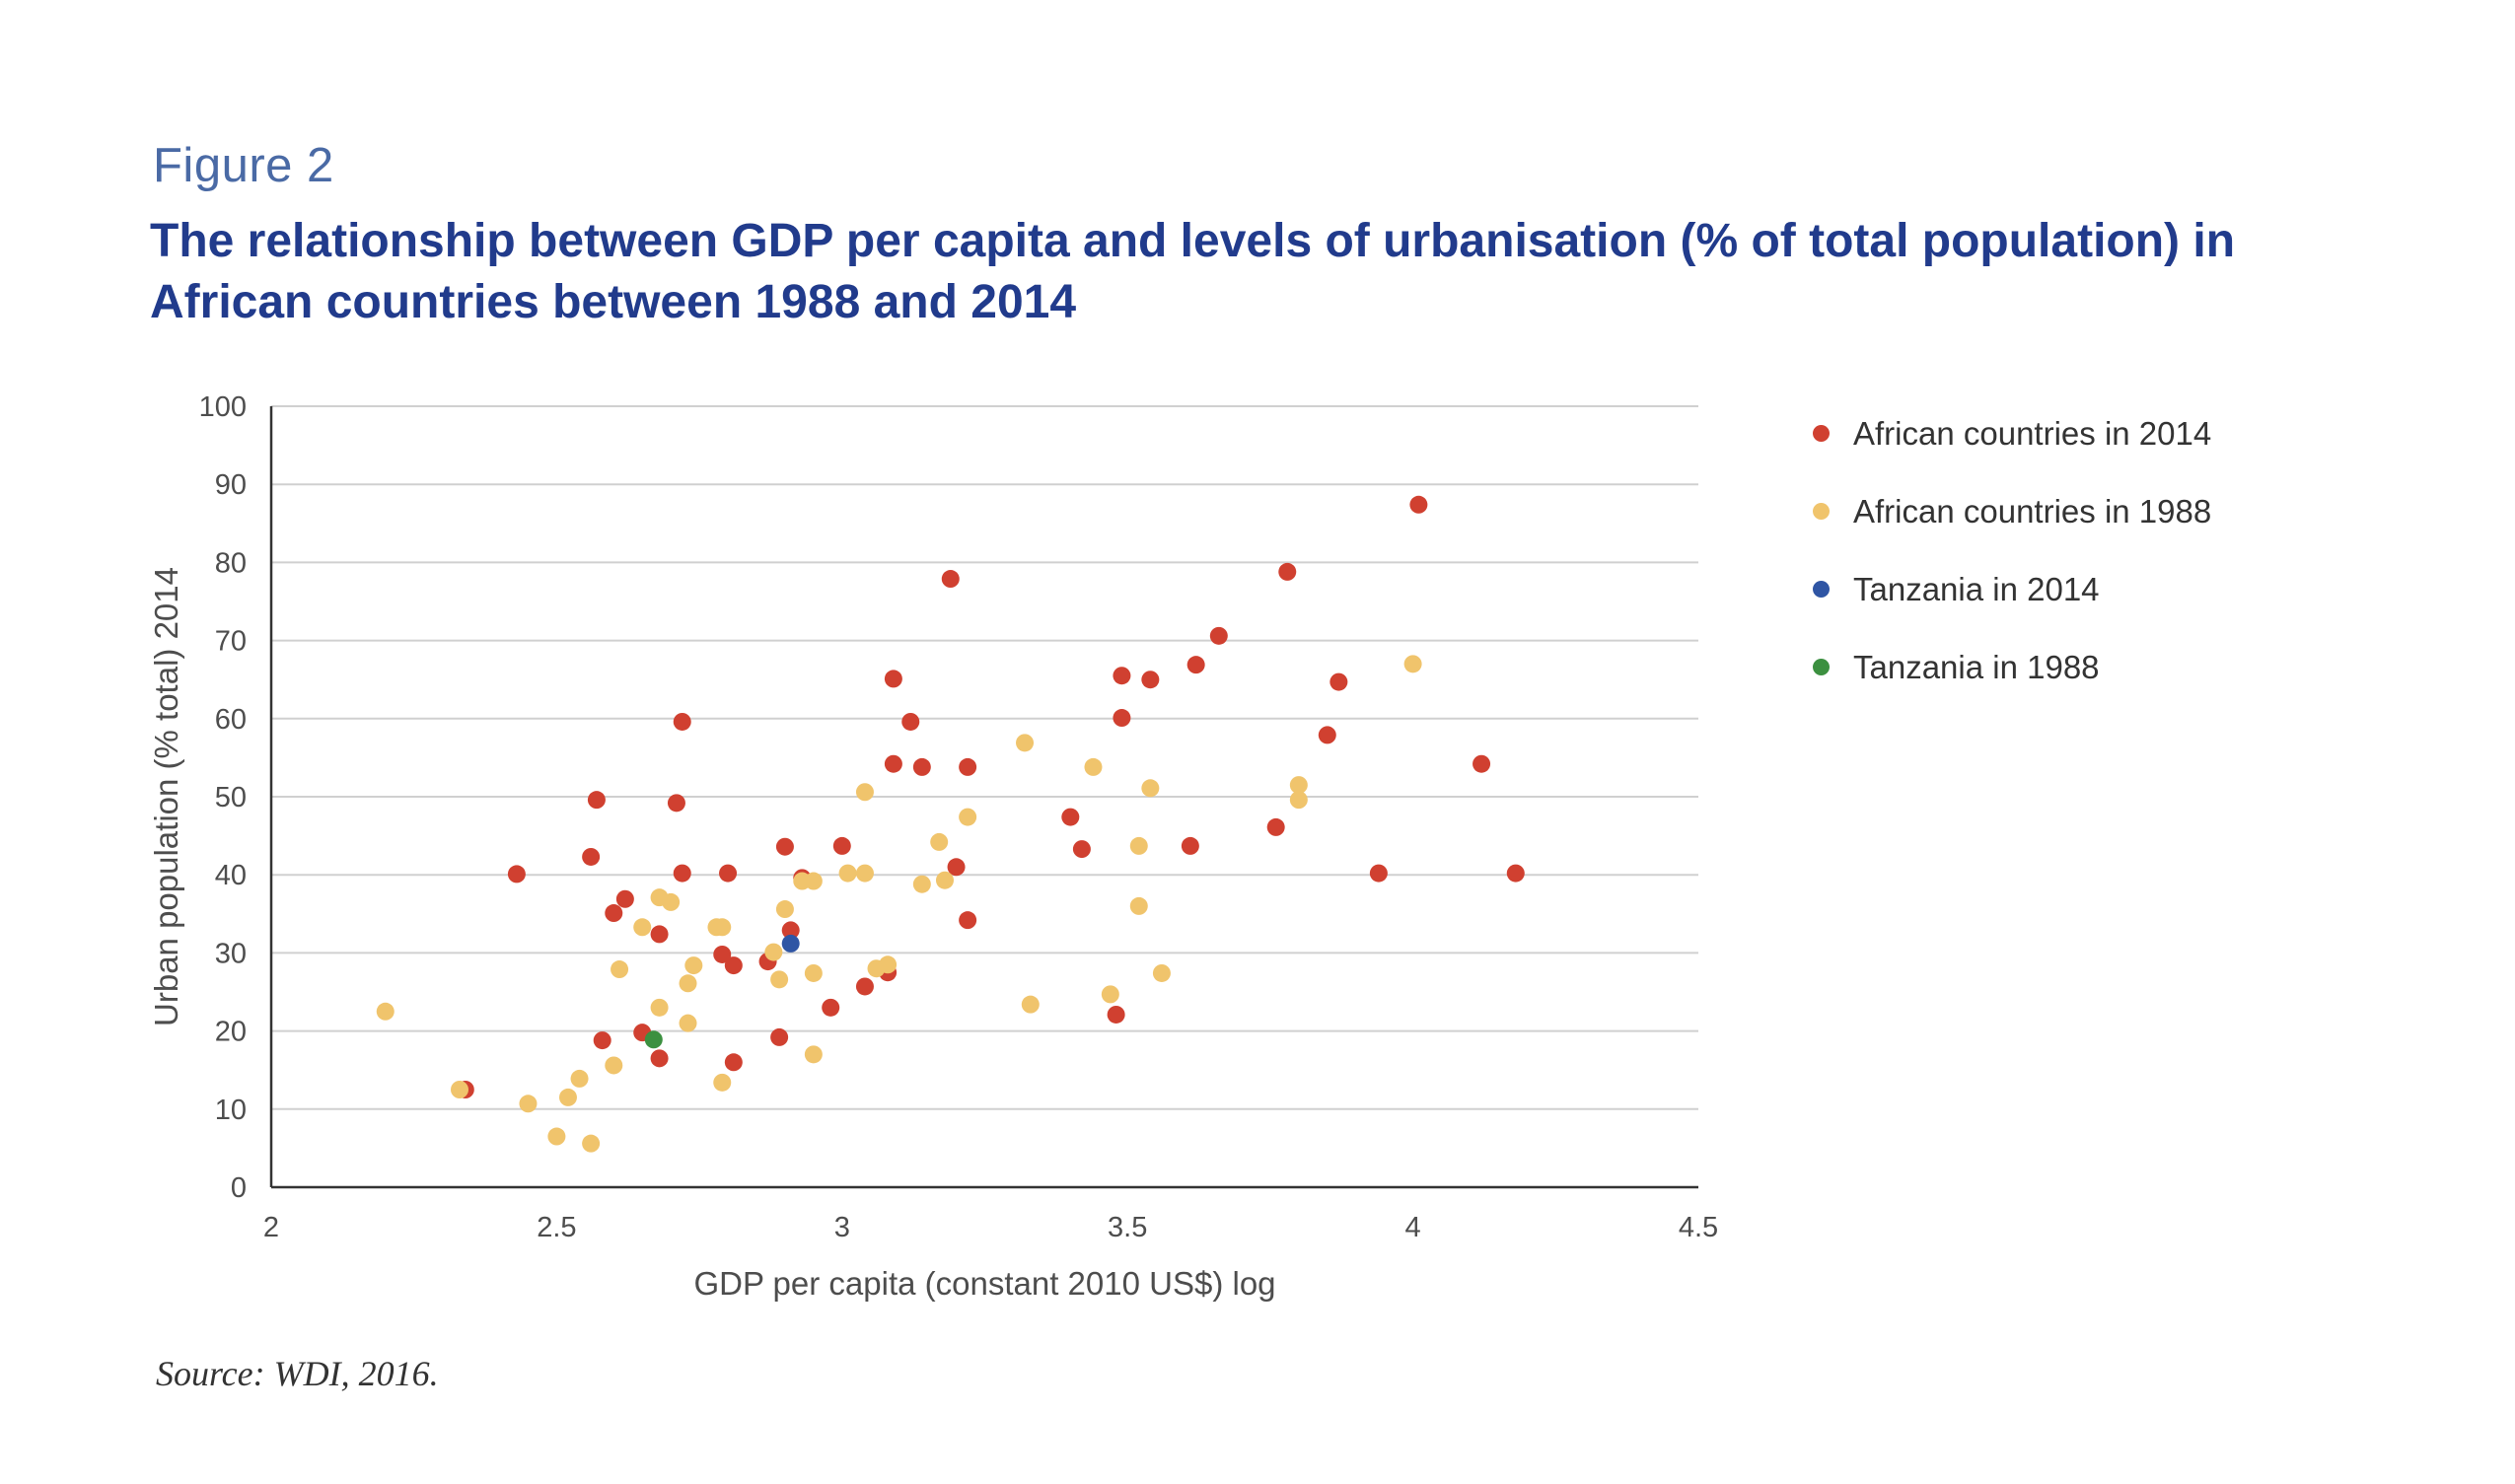  What do you see at coordinates (2033, 511) in the screenshot?
I see `legend-label: African countries in 1988` at bounding box center [2033, 511].